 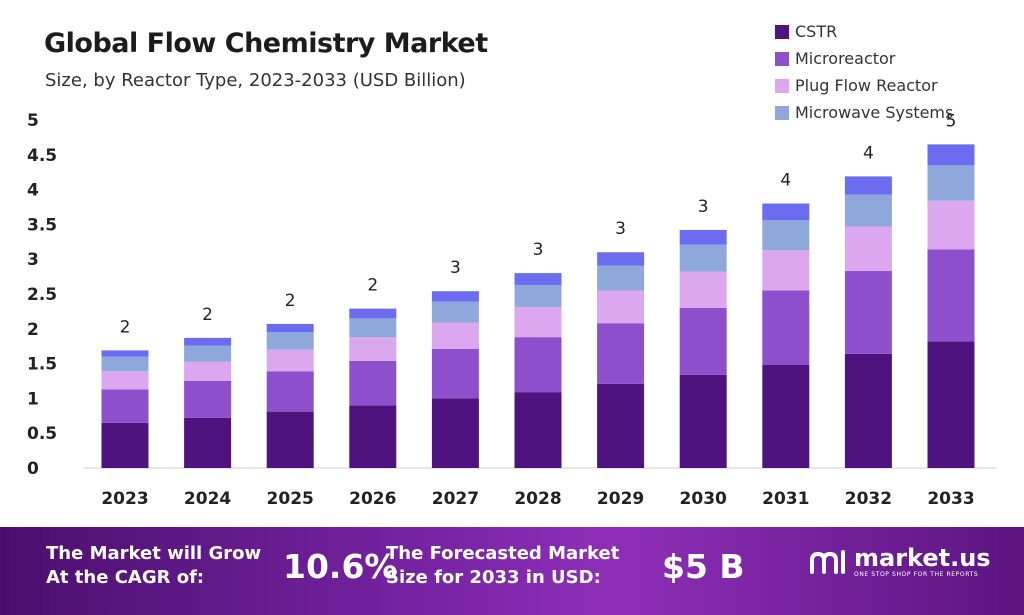 What do you see at coordinates (864, 31) in the screenshot?
I see `legend-item-cstr: CSTR` at bounding box center [864, 31].